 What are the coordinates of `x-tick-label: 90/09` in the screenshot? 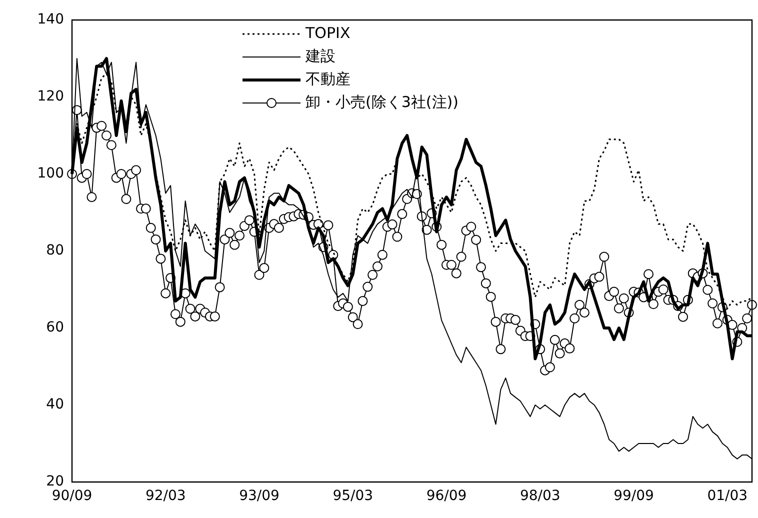 It's located at (72, 496).